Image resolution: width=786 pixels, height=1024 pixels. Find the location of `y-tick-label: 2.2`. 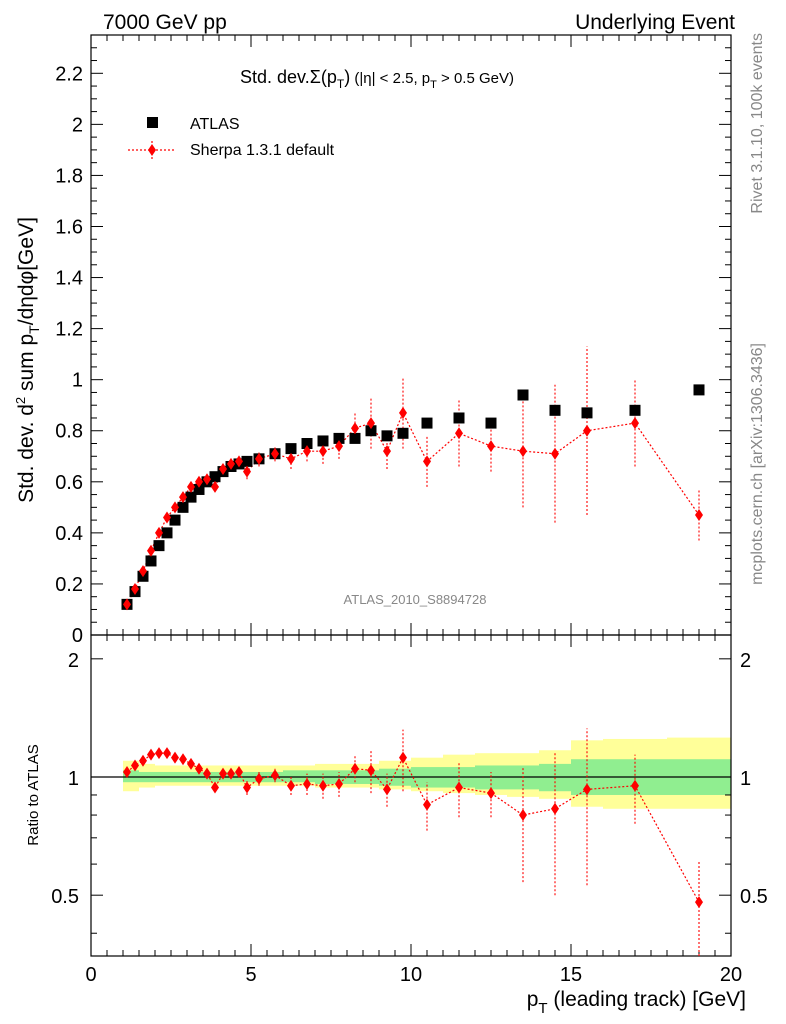

y-tick-label: 2.2 is located at coordinates (69, 74).